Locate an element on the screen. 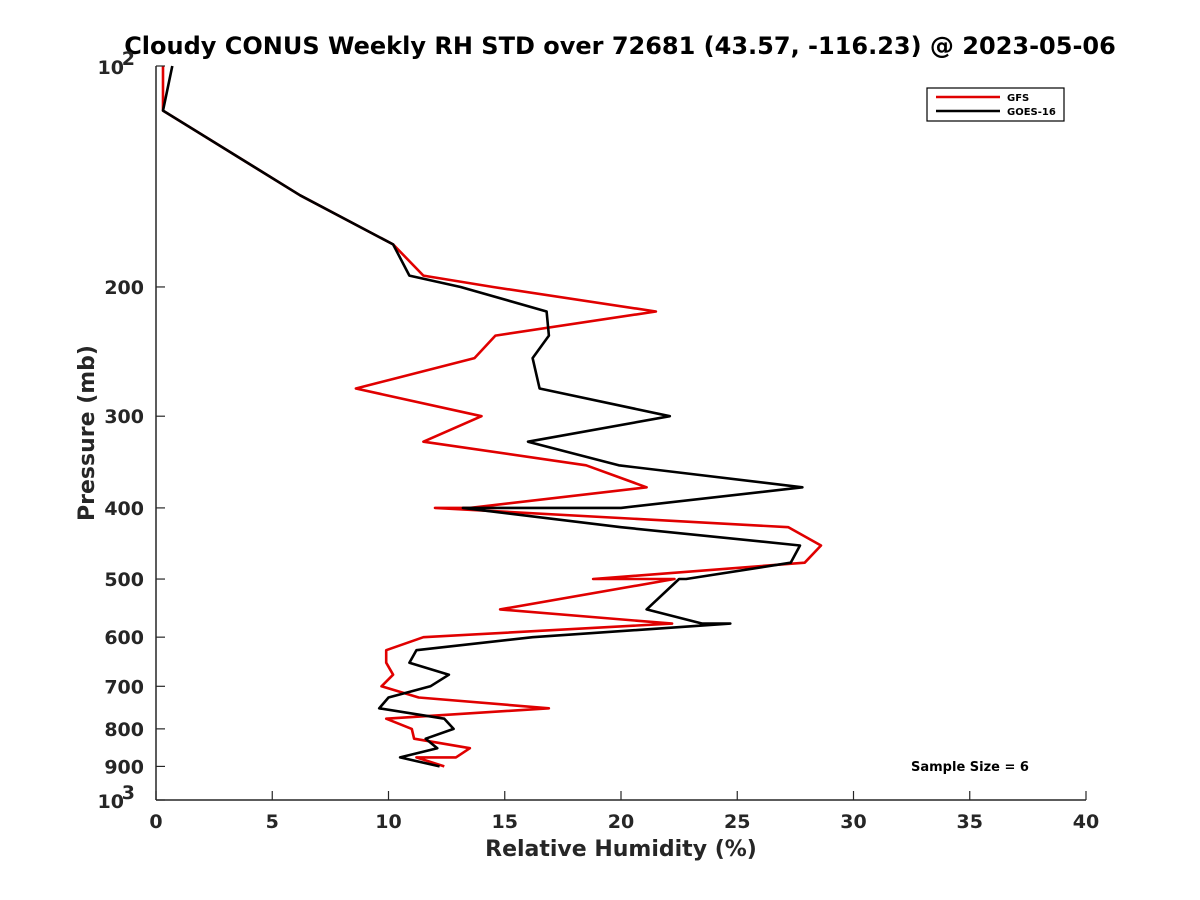 The height and width of the screenshot is (900, 1200). legend: GFS GOES-16 is located at coordinates (995, 104).